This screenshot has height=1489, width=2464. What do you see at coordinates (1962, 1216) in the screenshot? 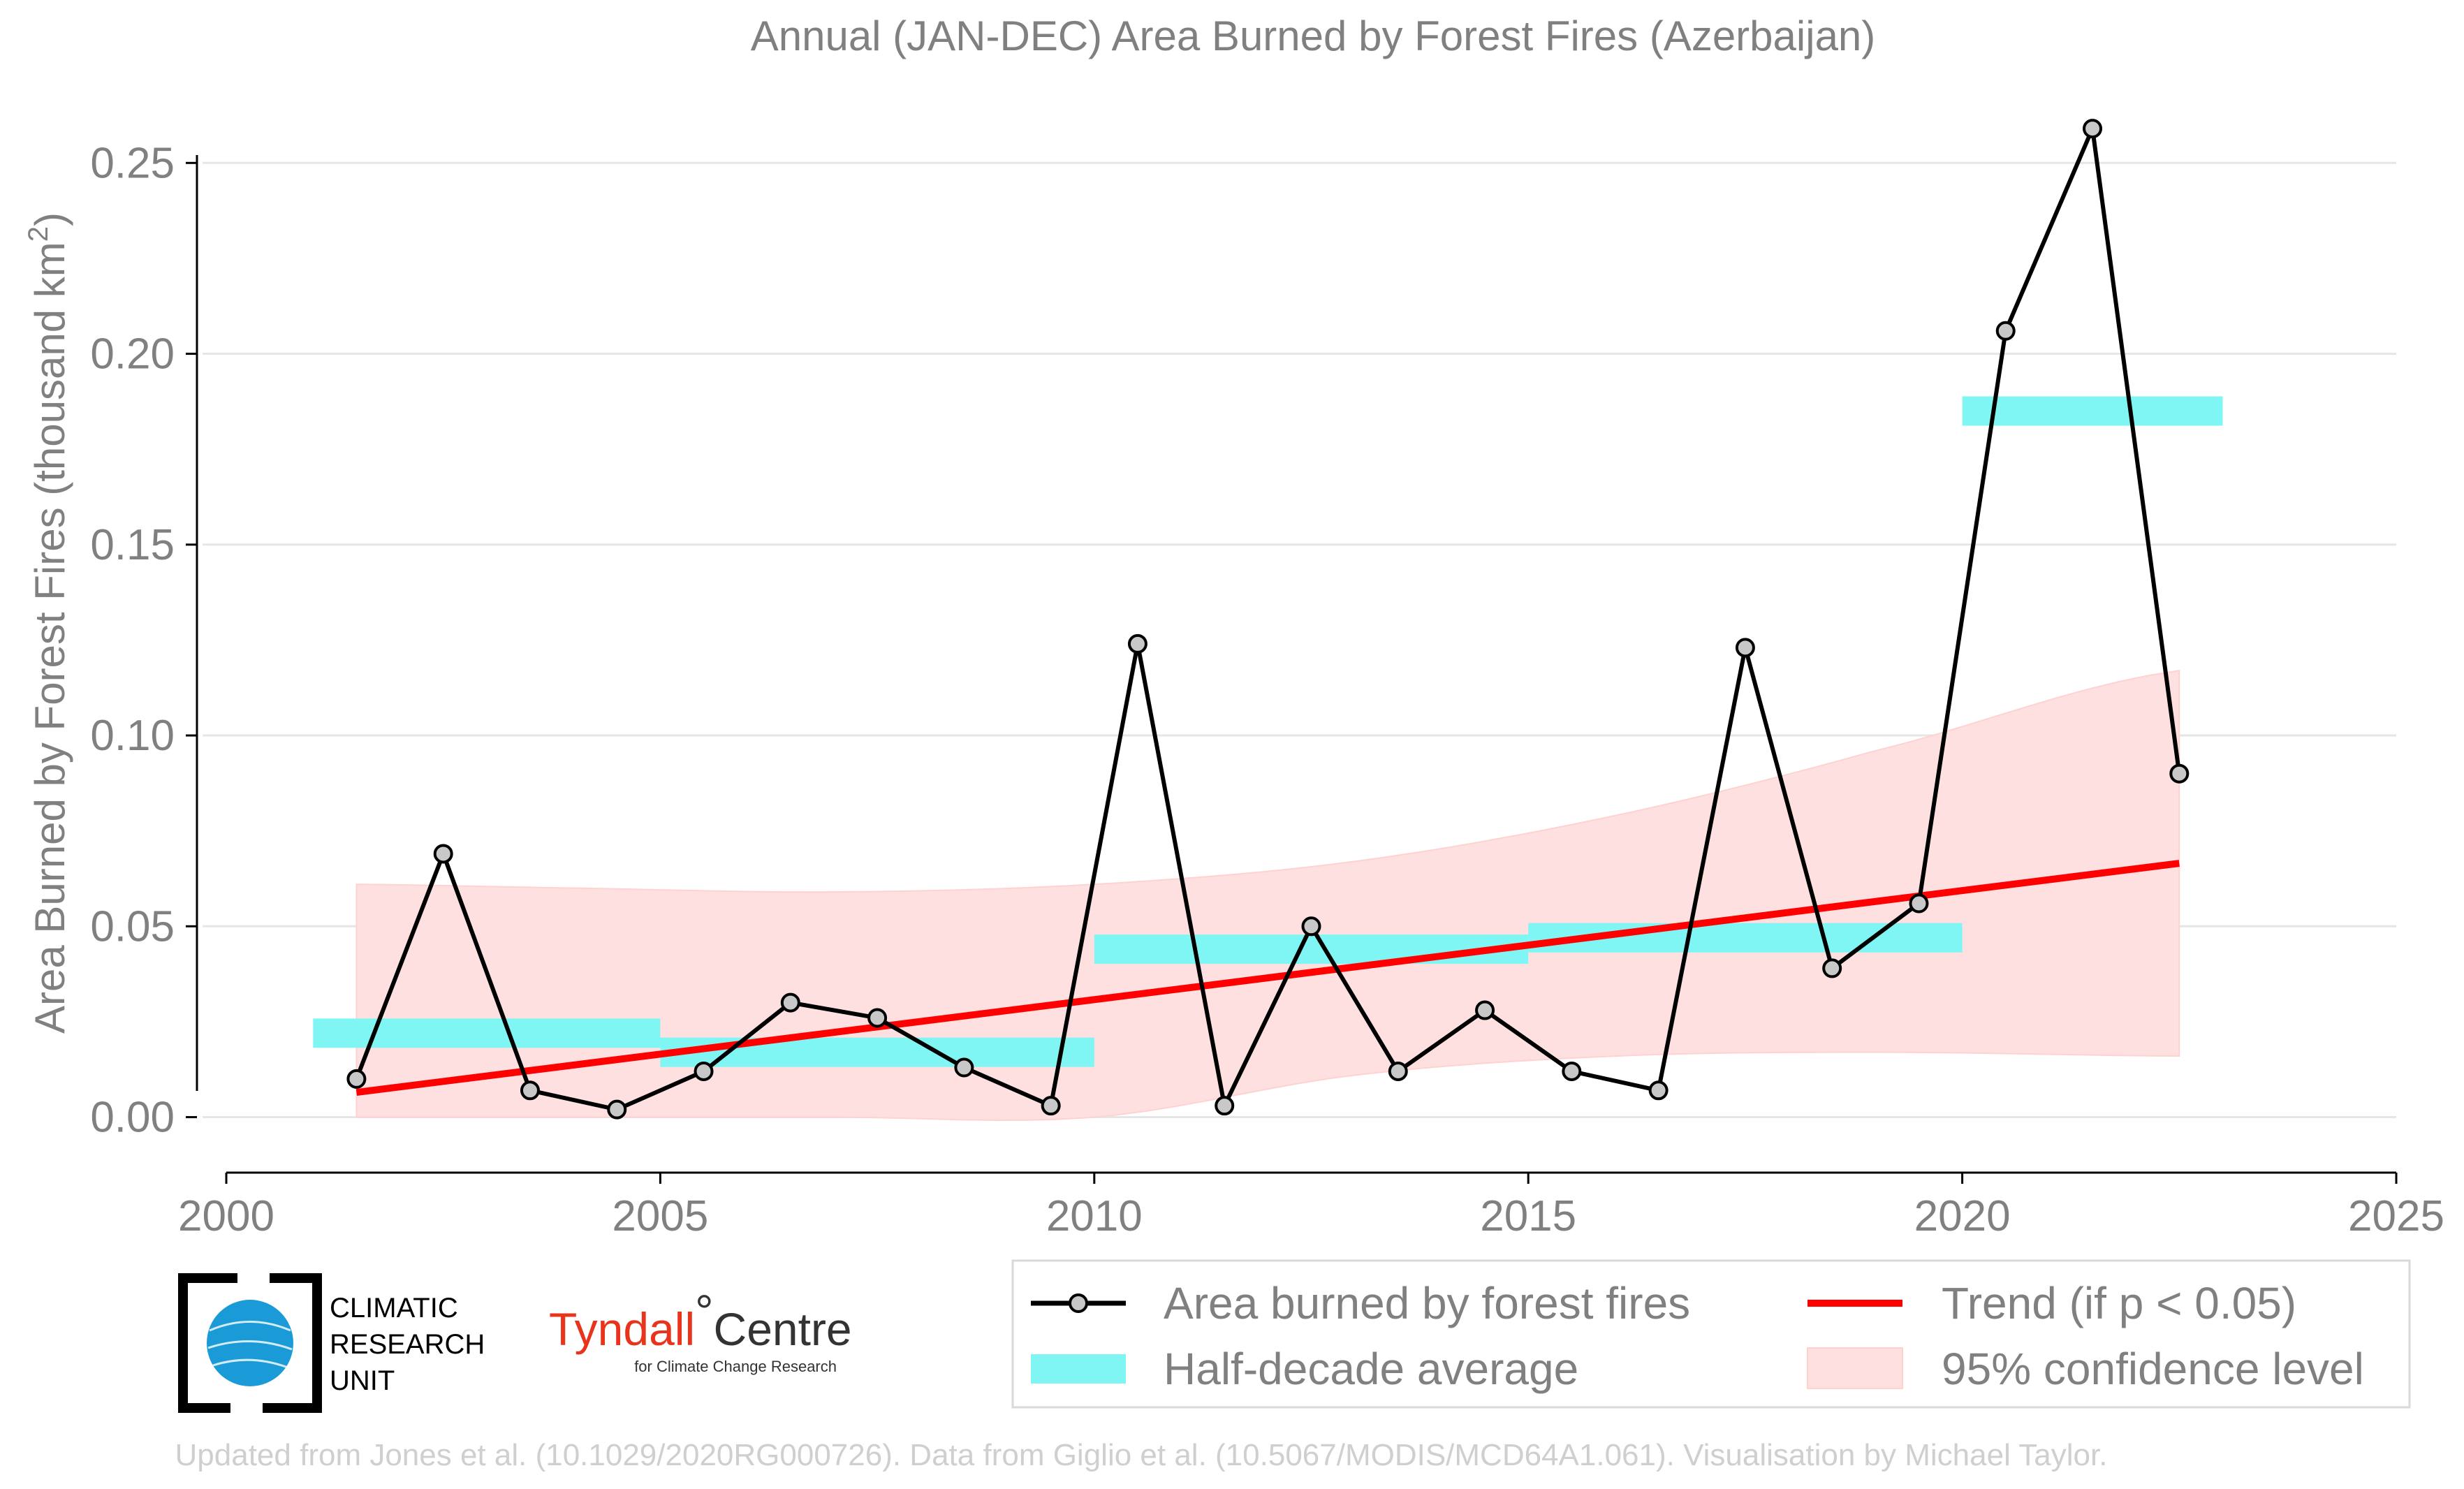
I see `x-tick-label: 2020` at bounding box center [1962, 1216].